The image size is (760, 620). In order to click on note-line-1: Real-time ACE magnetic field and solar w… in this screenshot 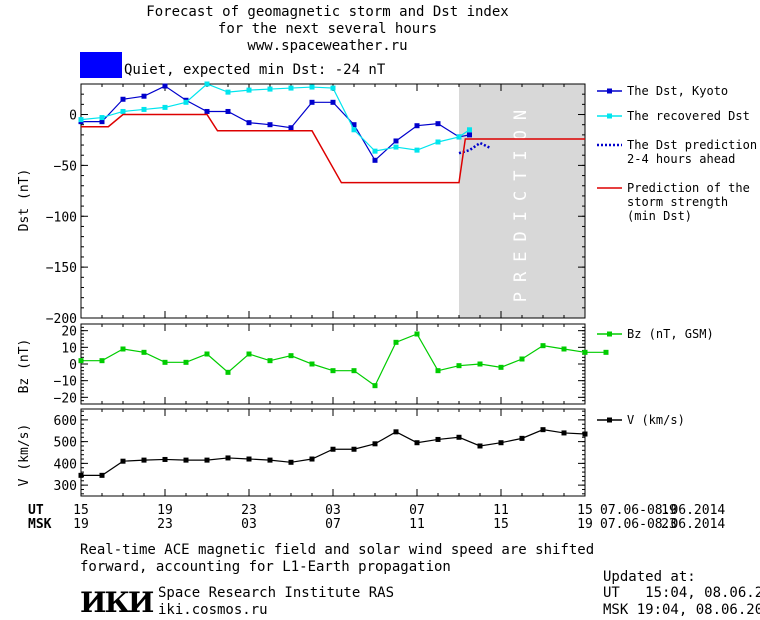, I will do `click(337, 550)`.